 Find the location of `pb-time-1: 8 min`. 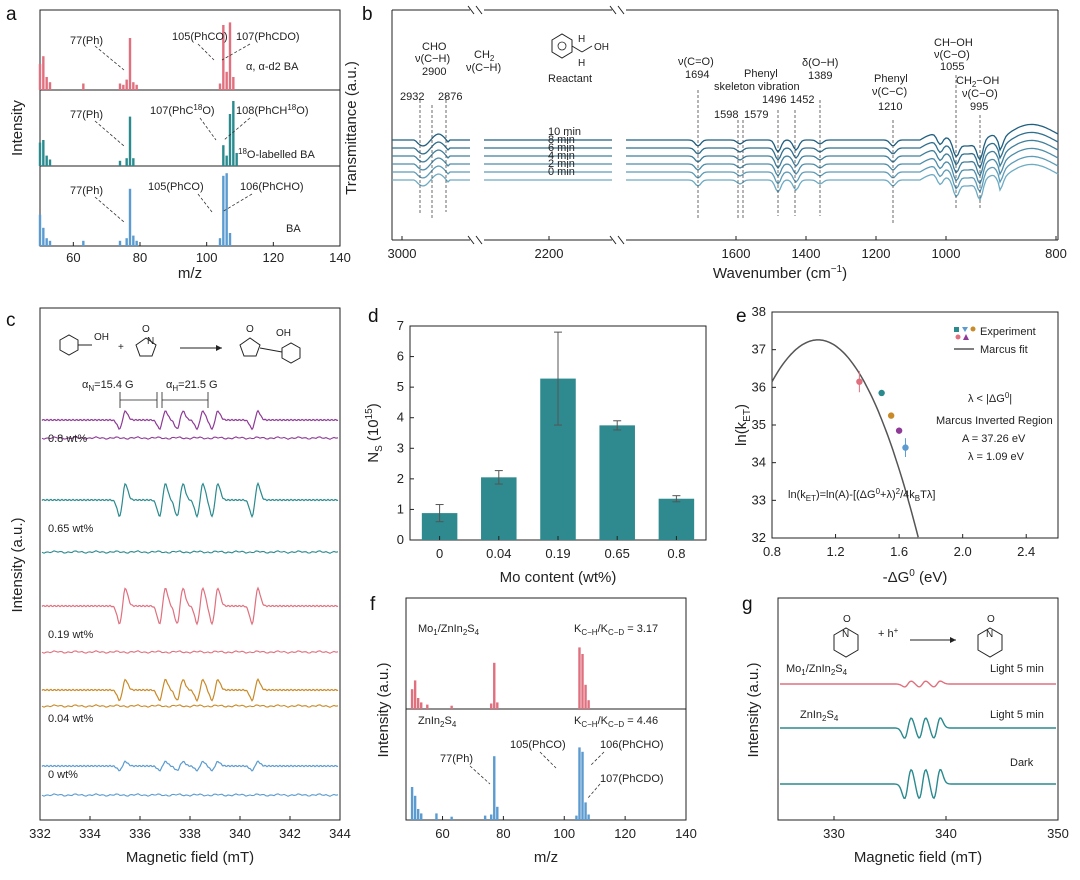

pb-time-1: 8 min is located at coordinates (561, 140).